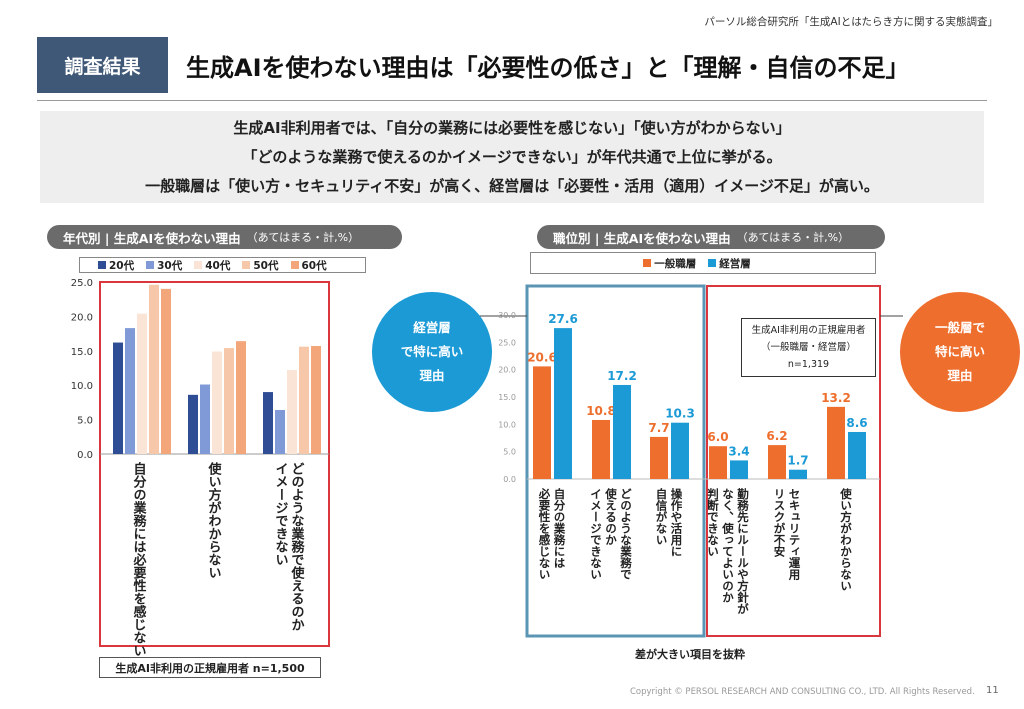 The width and height of the screenshot is (1024, 709). I want to click on category-label: 自信がない, so click(662, 516).